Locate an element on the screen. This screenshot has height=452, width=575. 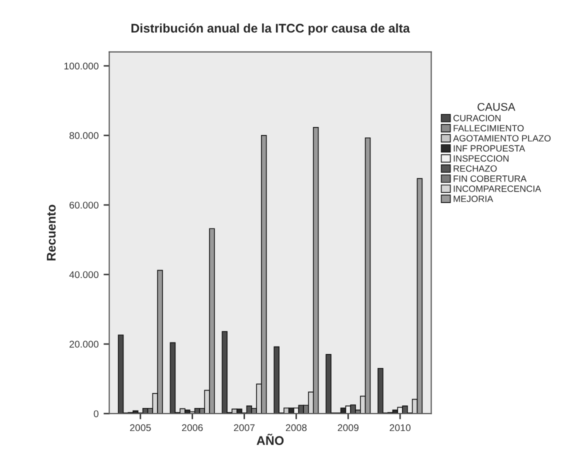
y-tick-label: 0 is located at coordinates (96, 414).